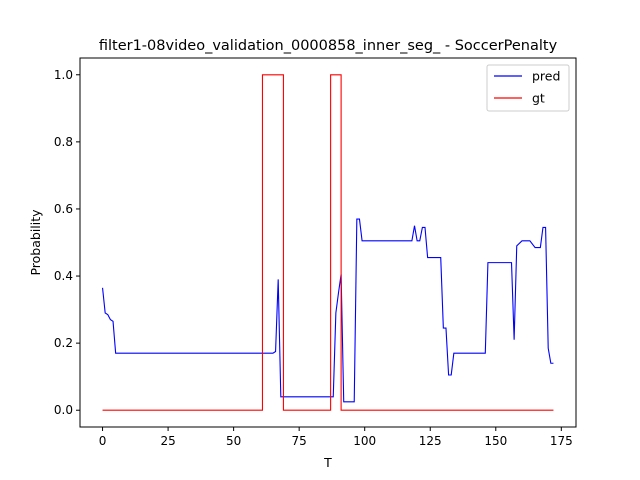 Image resolution: width=640 pixels, height=480 pixels. Describe the element at coordinates (538, 98) in the screenshot. I see `legend-label-gt: gt` at that location.